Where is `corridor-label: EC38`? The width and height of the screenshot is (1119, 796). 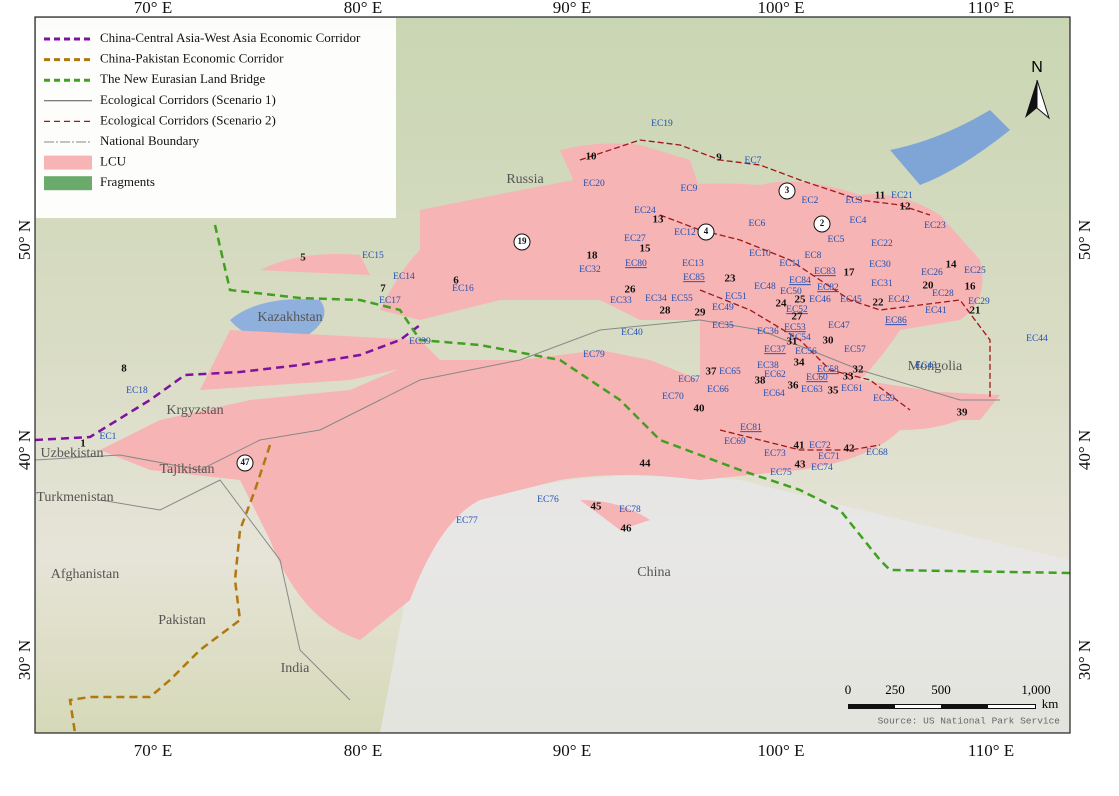 corridor-label: EC38 is located at coordinates (768, 366).